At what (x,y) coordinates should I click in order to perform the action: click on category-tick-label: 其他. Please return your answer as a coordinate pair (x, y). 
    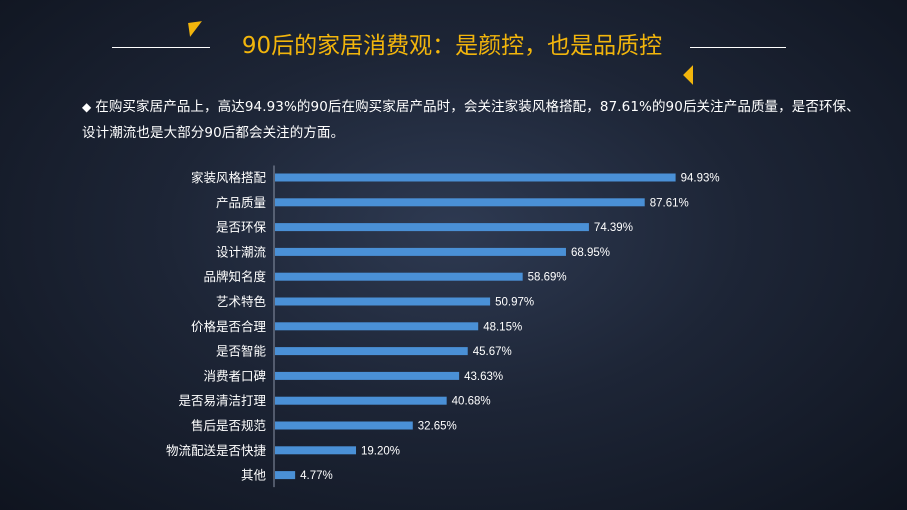
    Looking at the image, I should click on (254, 475).